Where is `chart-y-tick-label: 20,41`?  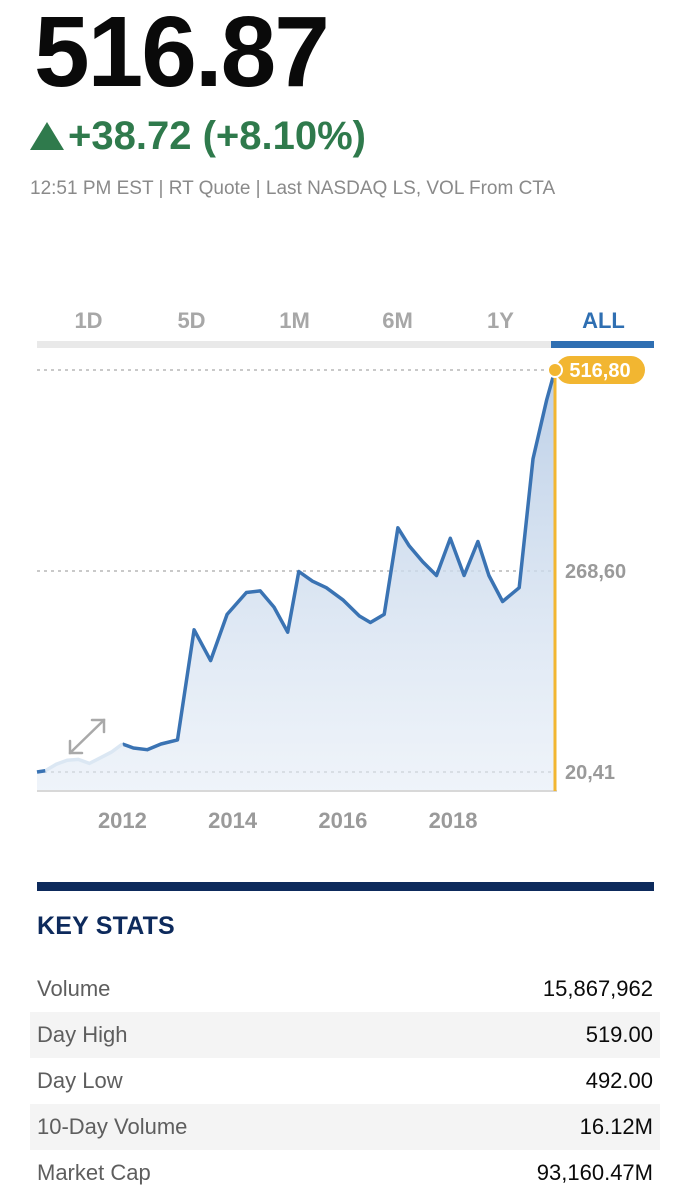
chart-y-tick-label: 20,41 is located at coordinates (590, 773).